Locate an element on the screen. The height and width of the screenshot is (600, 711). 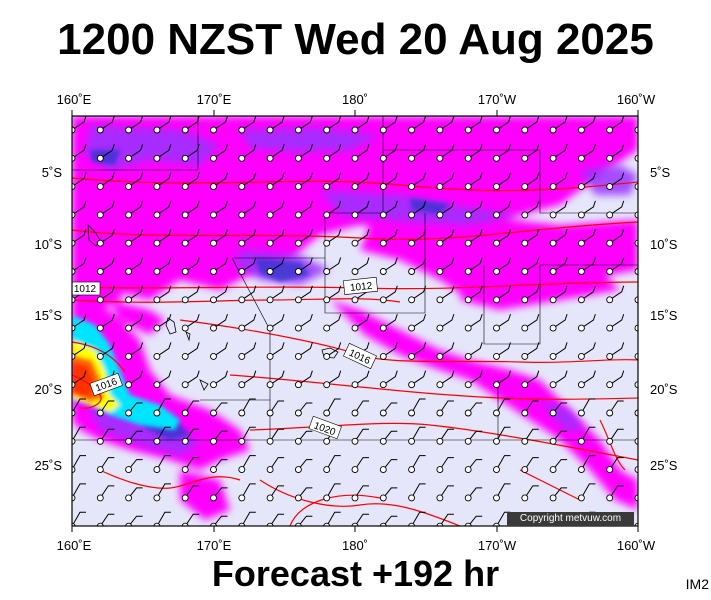
left-lat-label: 5˚S is located at coordinates (52, 172).